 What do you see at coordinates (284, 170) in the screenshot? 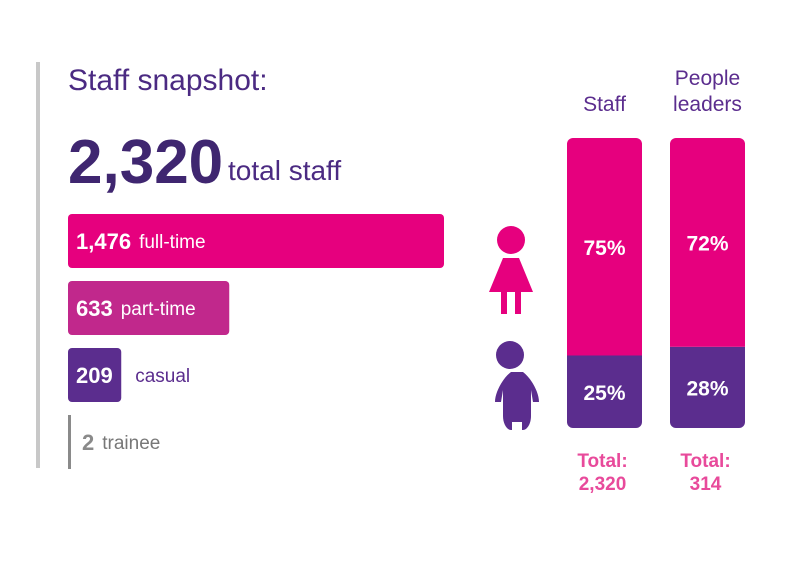
I see `total-text: total staff` at bounding box center [284, 170].